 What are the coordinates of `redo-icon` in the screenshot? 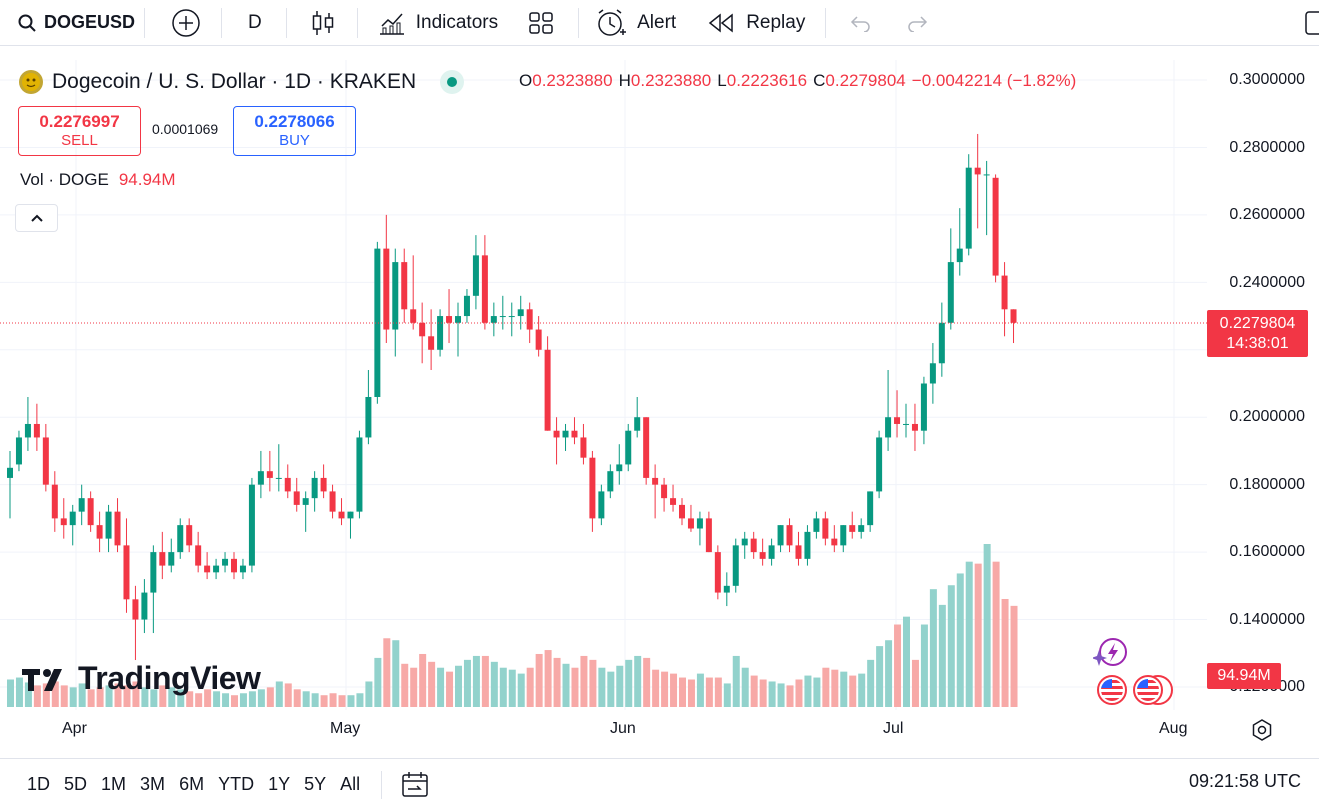 It's located at (918, 23).